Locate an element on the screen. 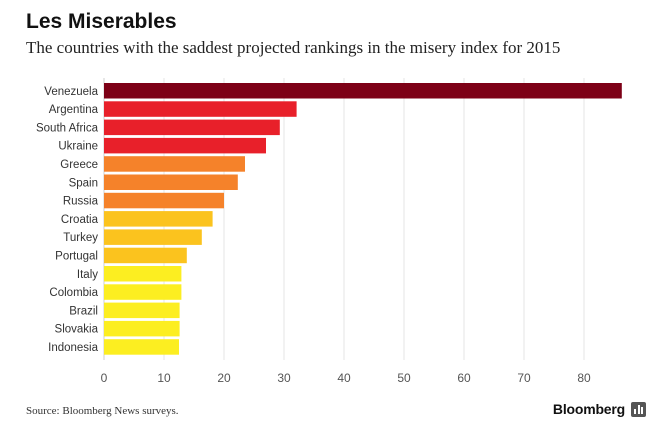 The height and width of the screenshot is (440, 660). brand-name: Bloomberg is located at coordinates (588, 409).